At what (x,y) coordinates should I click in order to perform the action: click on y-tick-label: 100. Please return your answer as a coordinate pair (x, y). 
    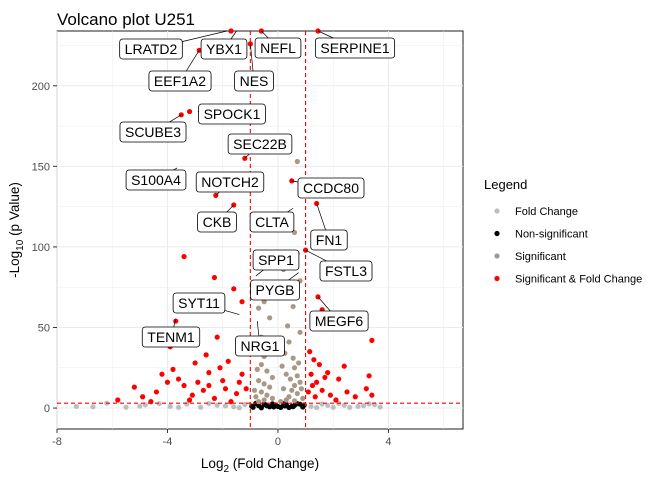
    Looking at the image, I should click on (41, 248).